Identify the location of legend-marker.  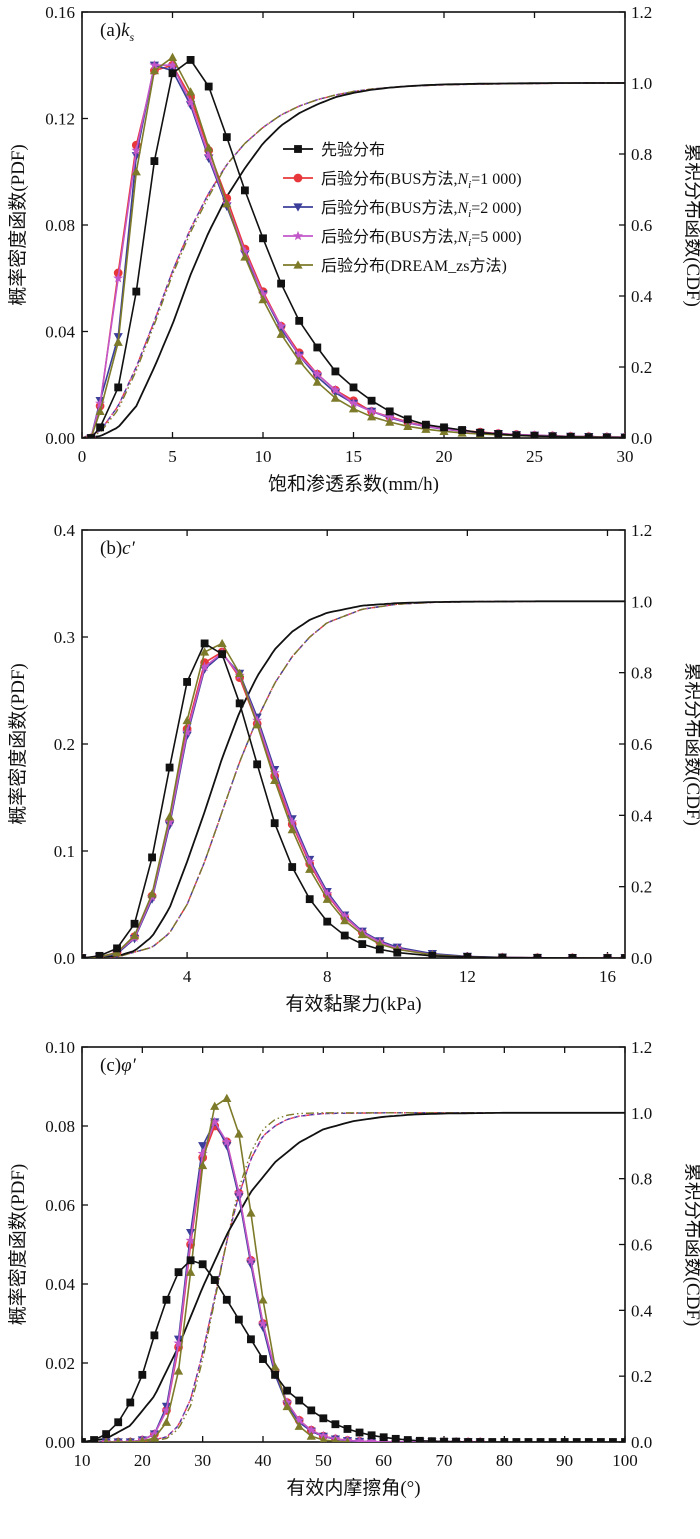
(298, 264).